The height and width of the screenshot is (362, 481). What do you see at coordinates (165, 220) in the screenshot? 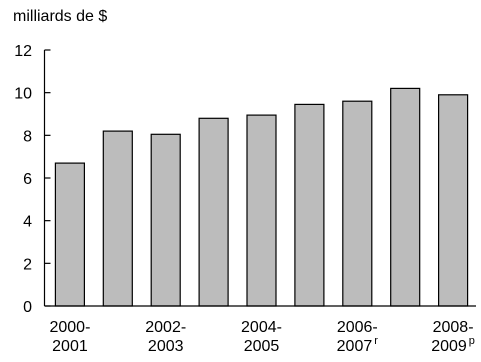
I see `bar-2002-2003` at bounding box center [165, 220].